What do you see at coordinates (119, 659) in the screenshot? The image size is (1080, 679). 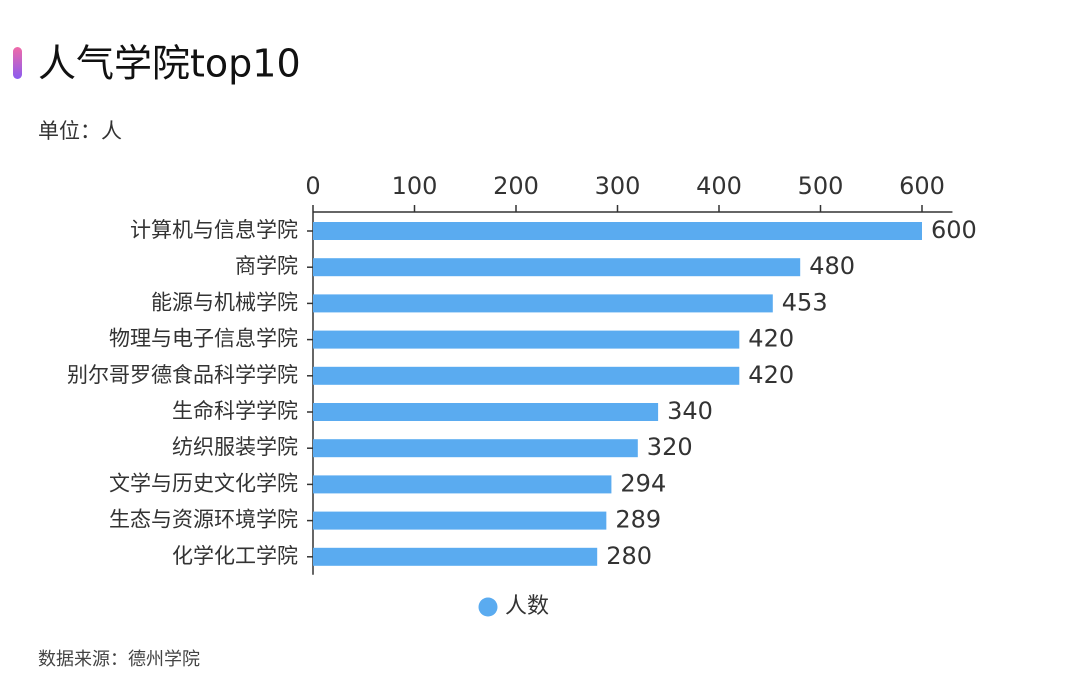 I see `source-note: 数据来源：德州学院` at bounding box center [119, 659].